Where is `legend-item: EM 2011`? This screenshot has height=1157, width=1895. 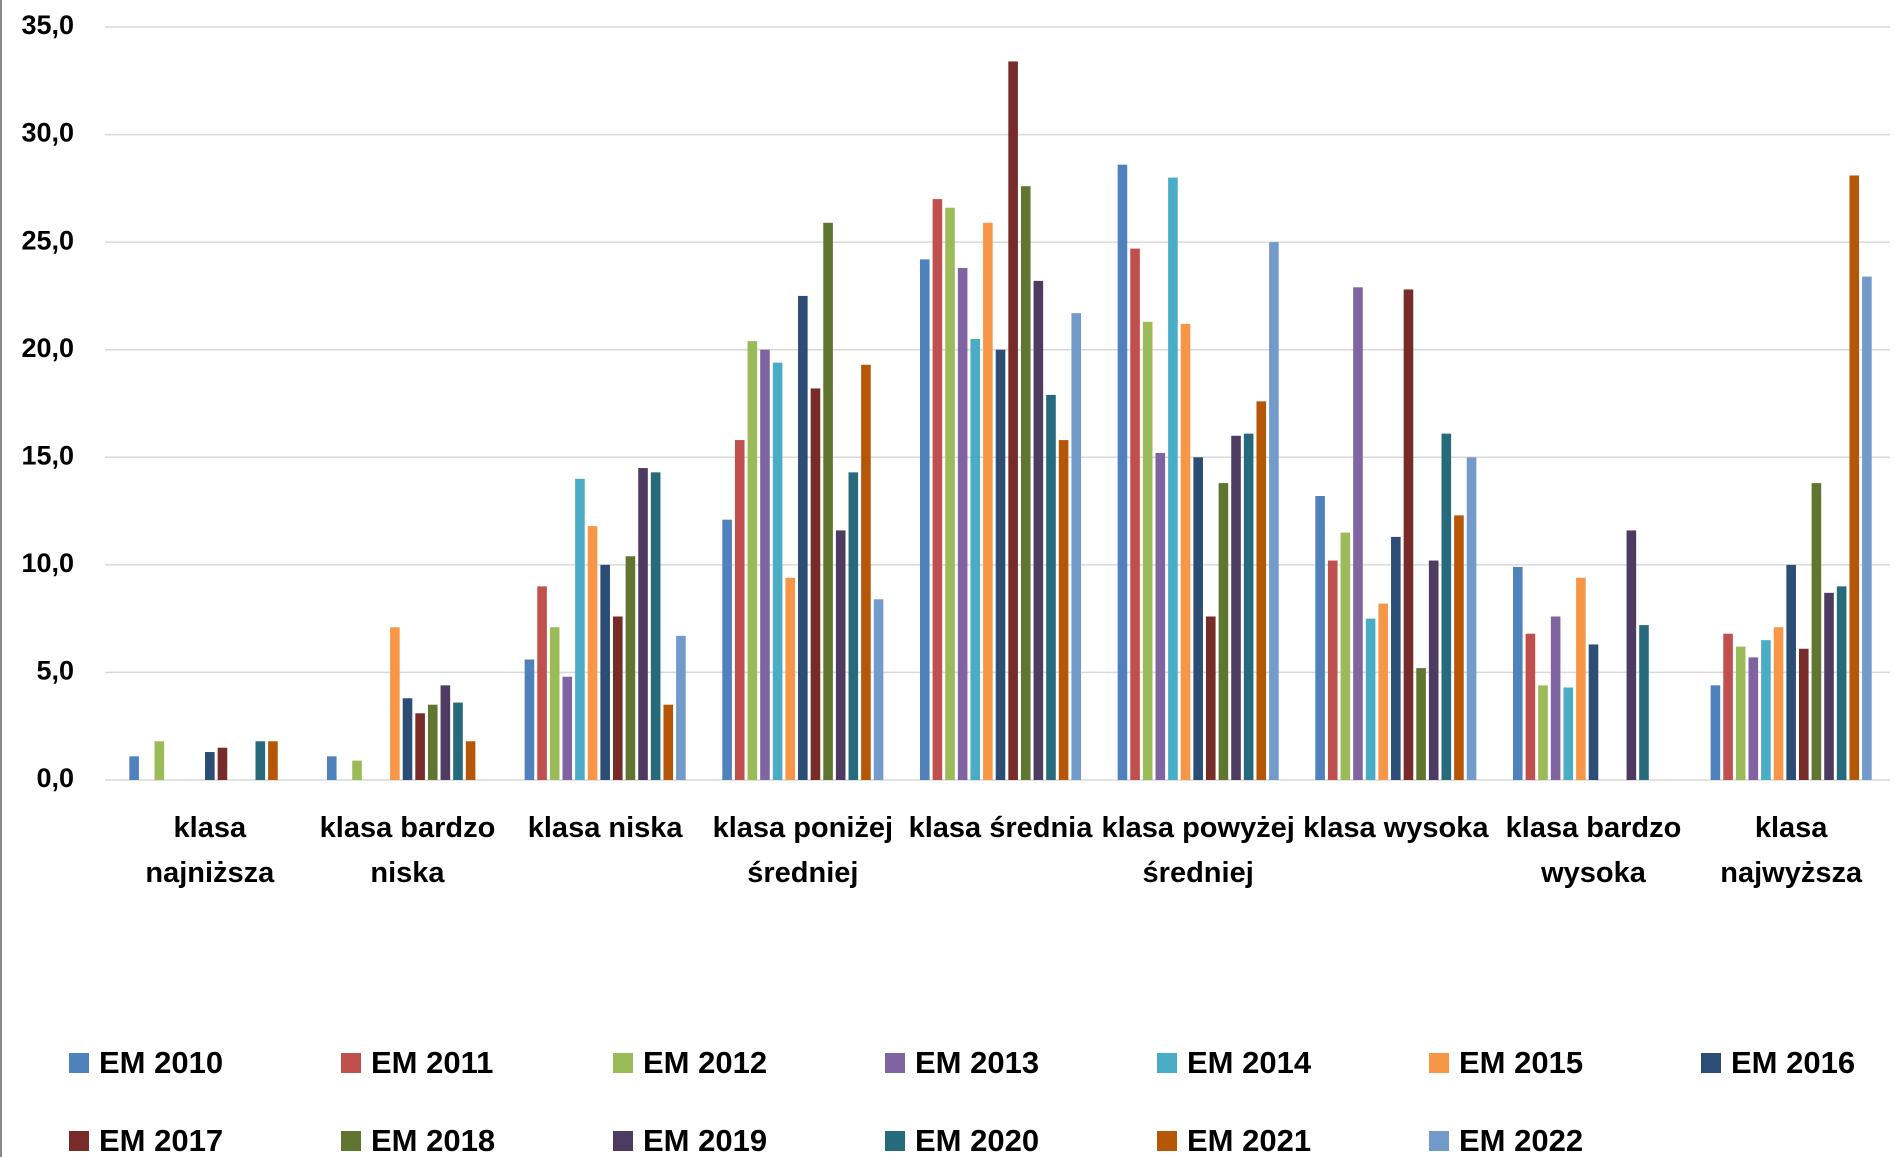 legend-item: EM 2011 is located at coordinates (417, 1063).